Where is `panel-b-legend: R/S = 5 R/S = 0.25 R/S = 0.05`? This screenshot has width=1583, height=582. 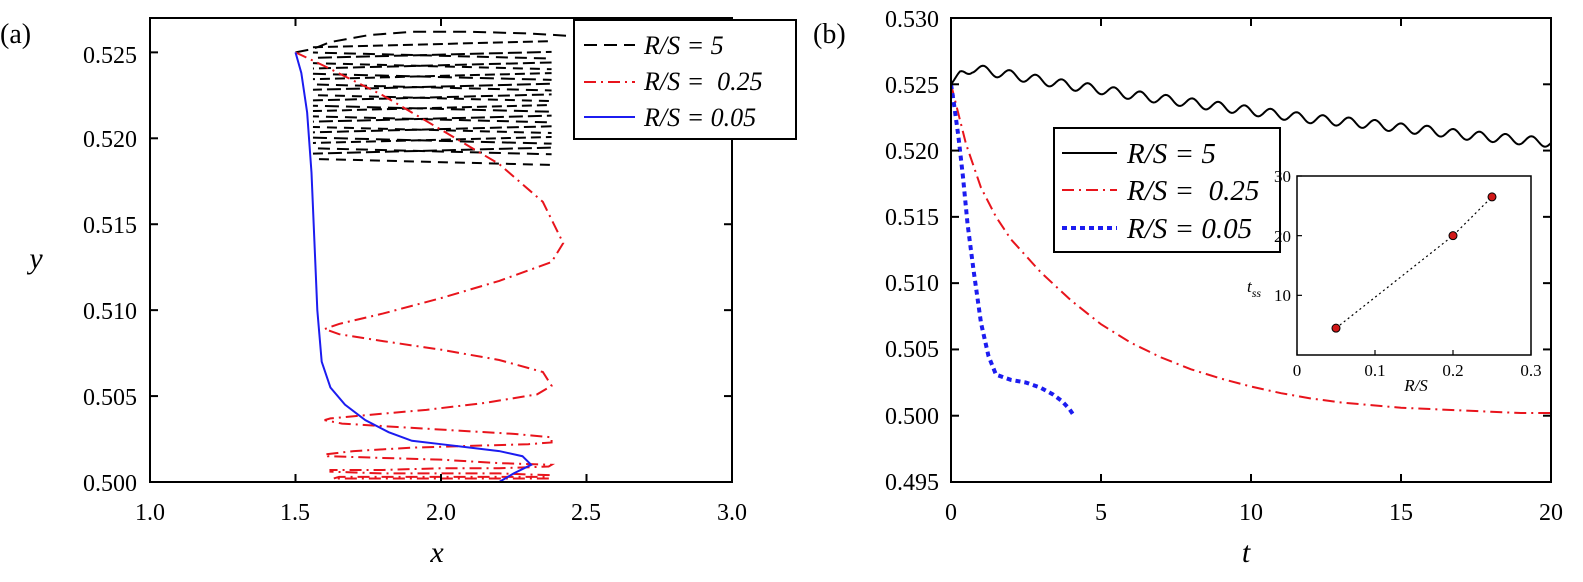 panel-b-legend: R/S = 5 R/S = 0.25 R/S = 0.05 is located at coordinates (1167, 190).